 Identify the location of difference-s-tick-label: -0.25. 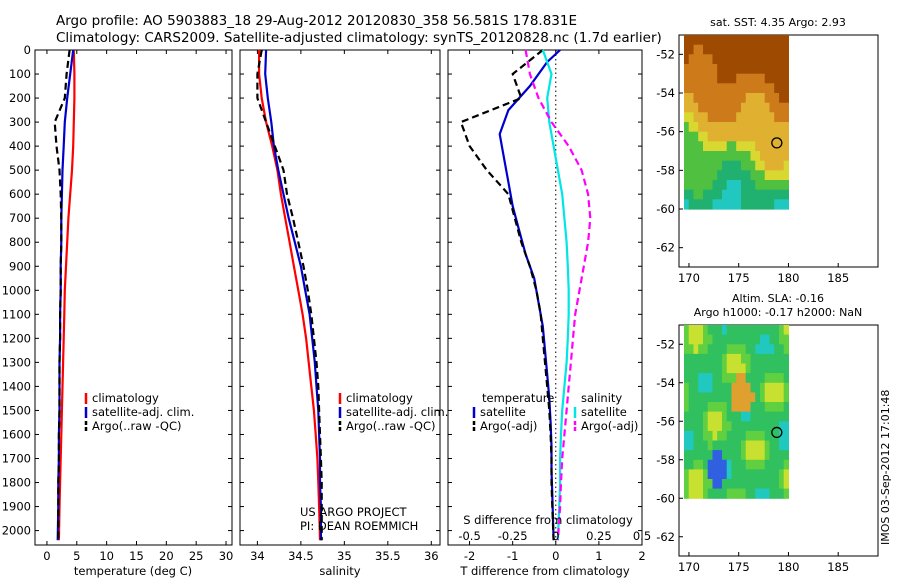
(513, 536).